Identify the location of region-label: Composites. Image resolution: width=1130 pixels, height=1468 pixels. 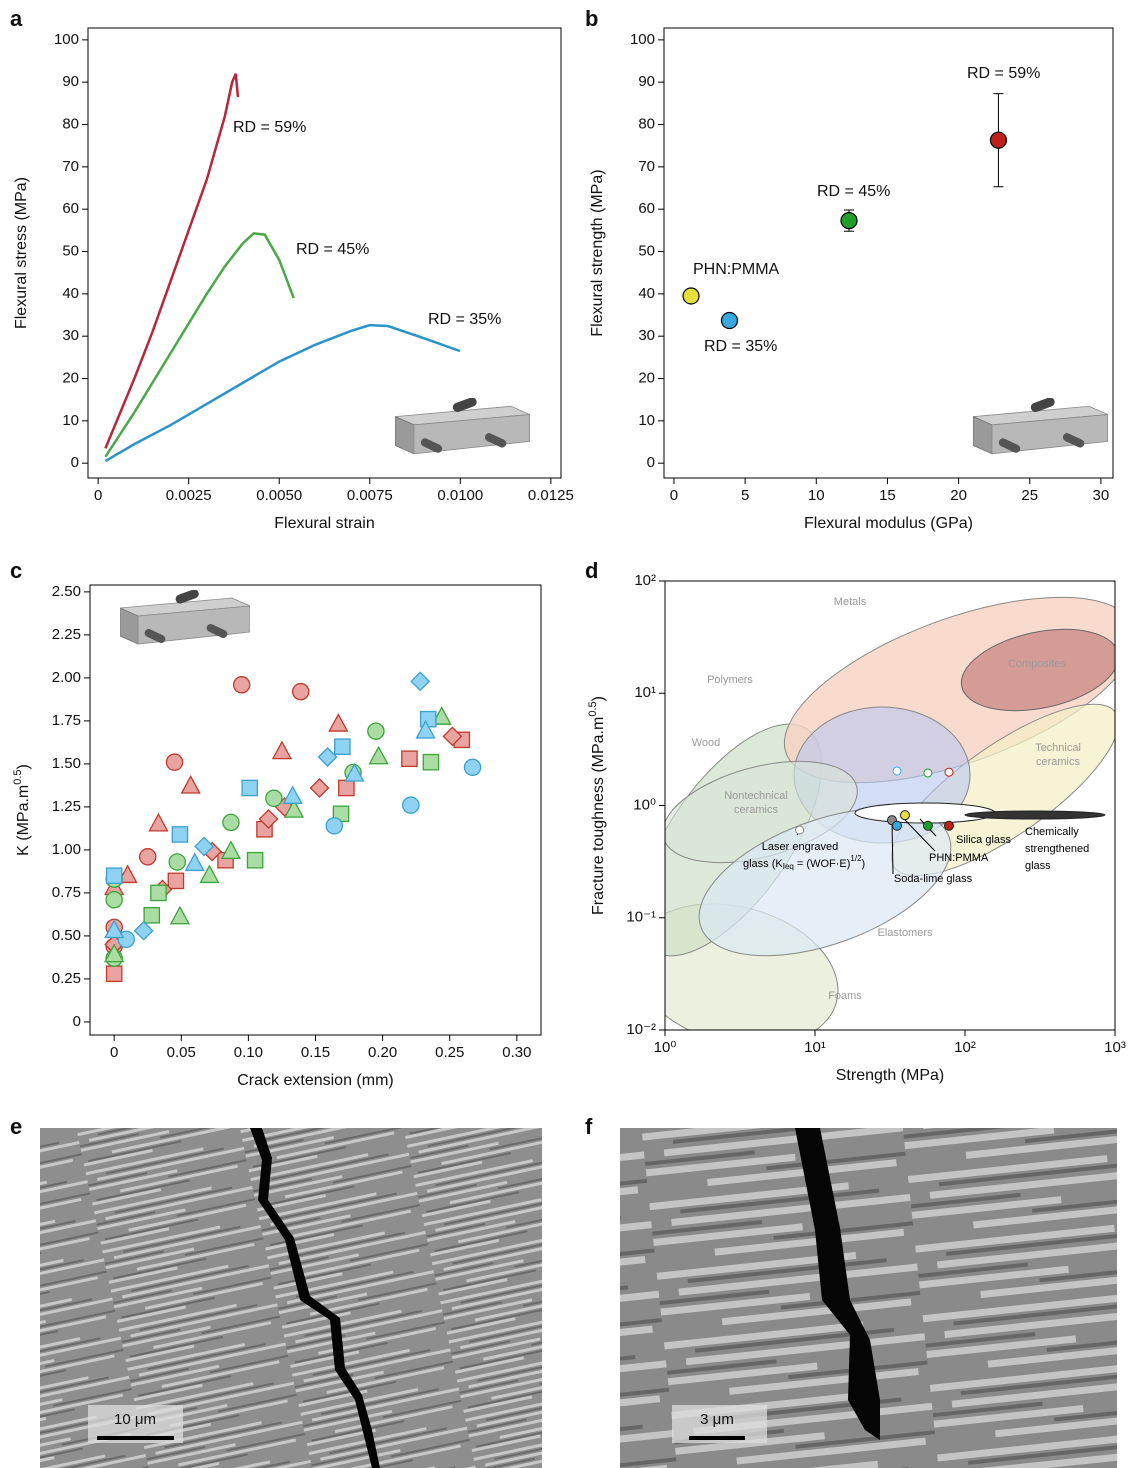
(1037, 664).